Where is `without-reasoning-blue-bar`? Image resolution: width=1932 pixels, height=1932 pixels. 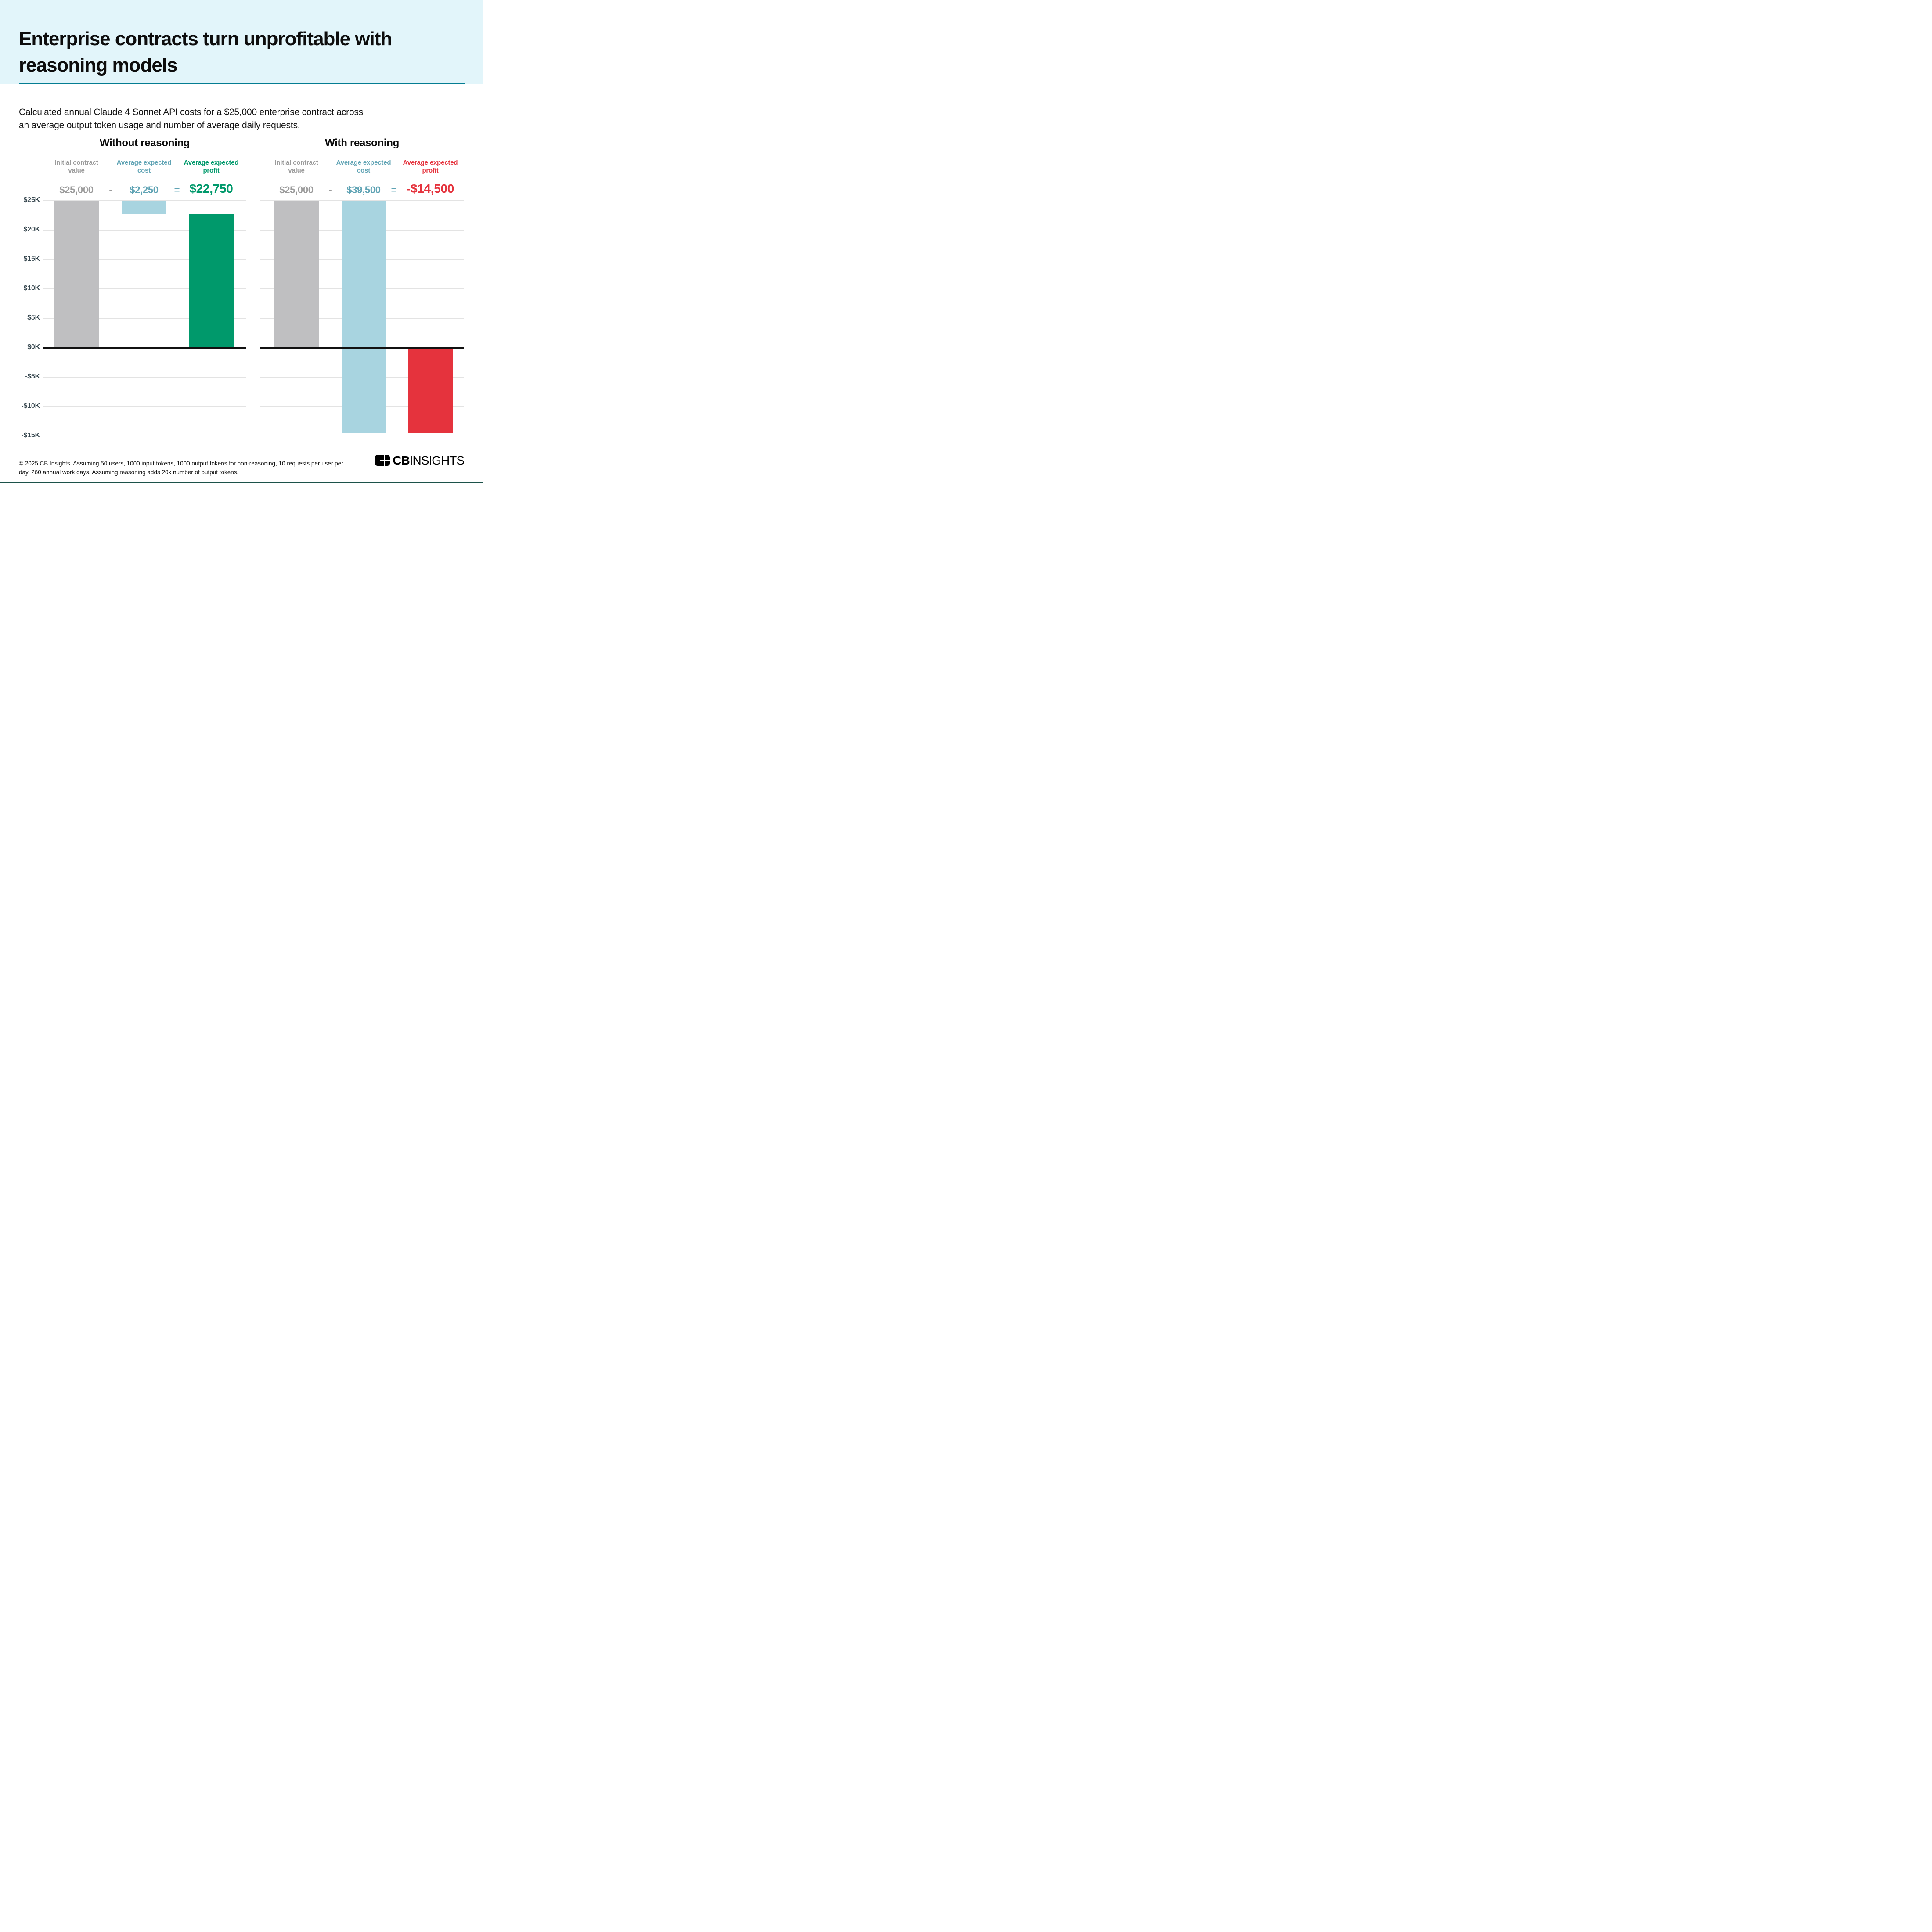
without-reasoning-blue-bar is located at coordinates (144, 208).